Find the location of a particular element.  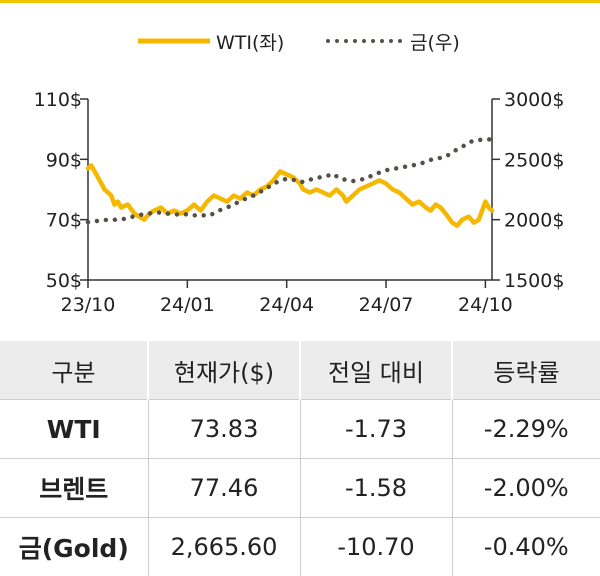

left-y-tick-label: 110$ is located at coordinates (58, 100).